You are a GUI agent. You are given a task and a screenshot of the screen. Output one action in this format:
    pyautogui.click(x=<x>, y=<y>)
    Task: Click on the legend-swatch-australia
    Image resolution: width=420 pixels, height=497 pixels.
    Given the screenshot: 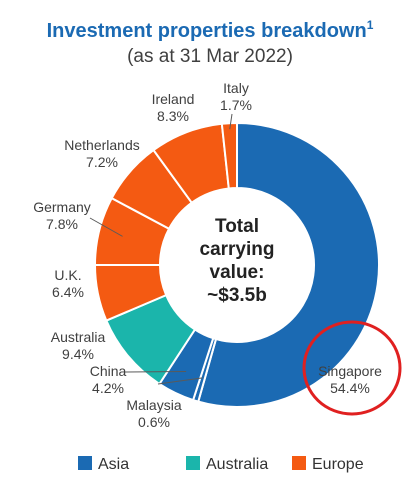 What is the action you would take?
    pyautogui.click(x=193, y=463)
    